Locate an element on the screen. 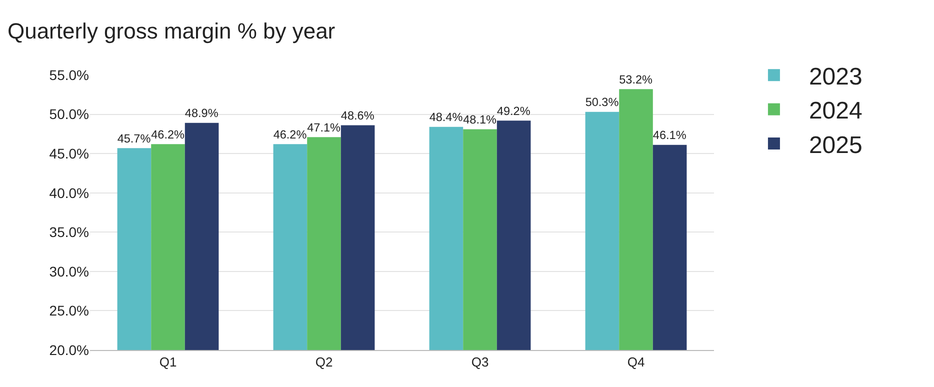 The image size is (934, 387). y-tick-label: 25.0% is located at coordinates (69, 310).